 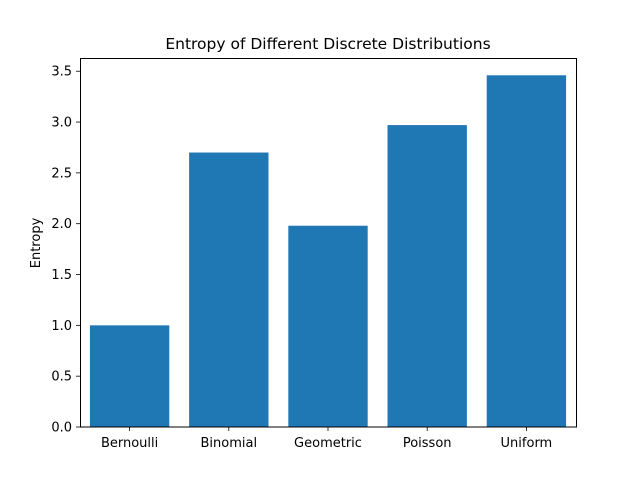 I want to click on y-tick-label: 2.5, so click(x=61, y=173).